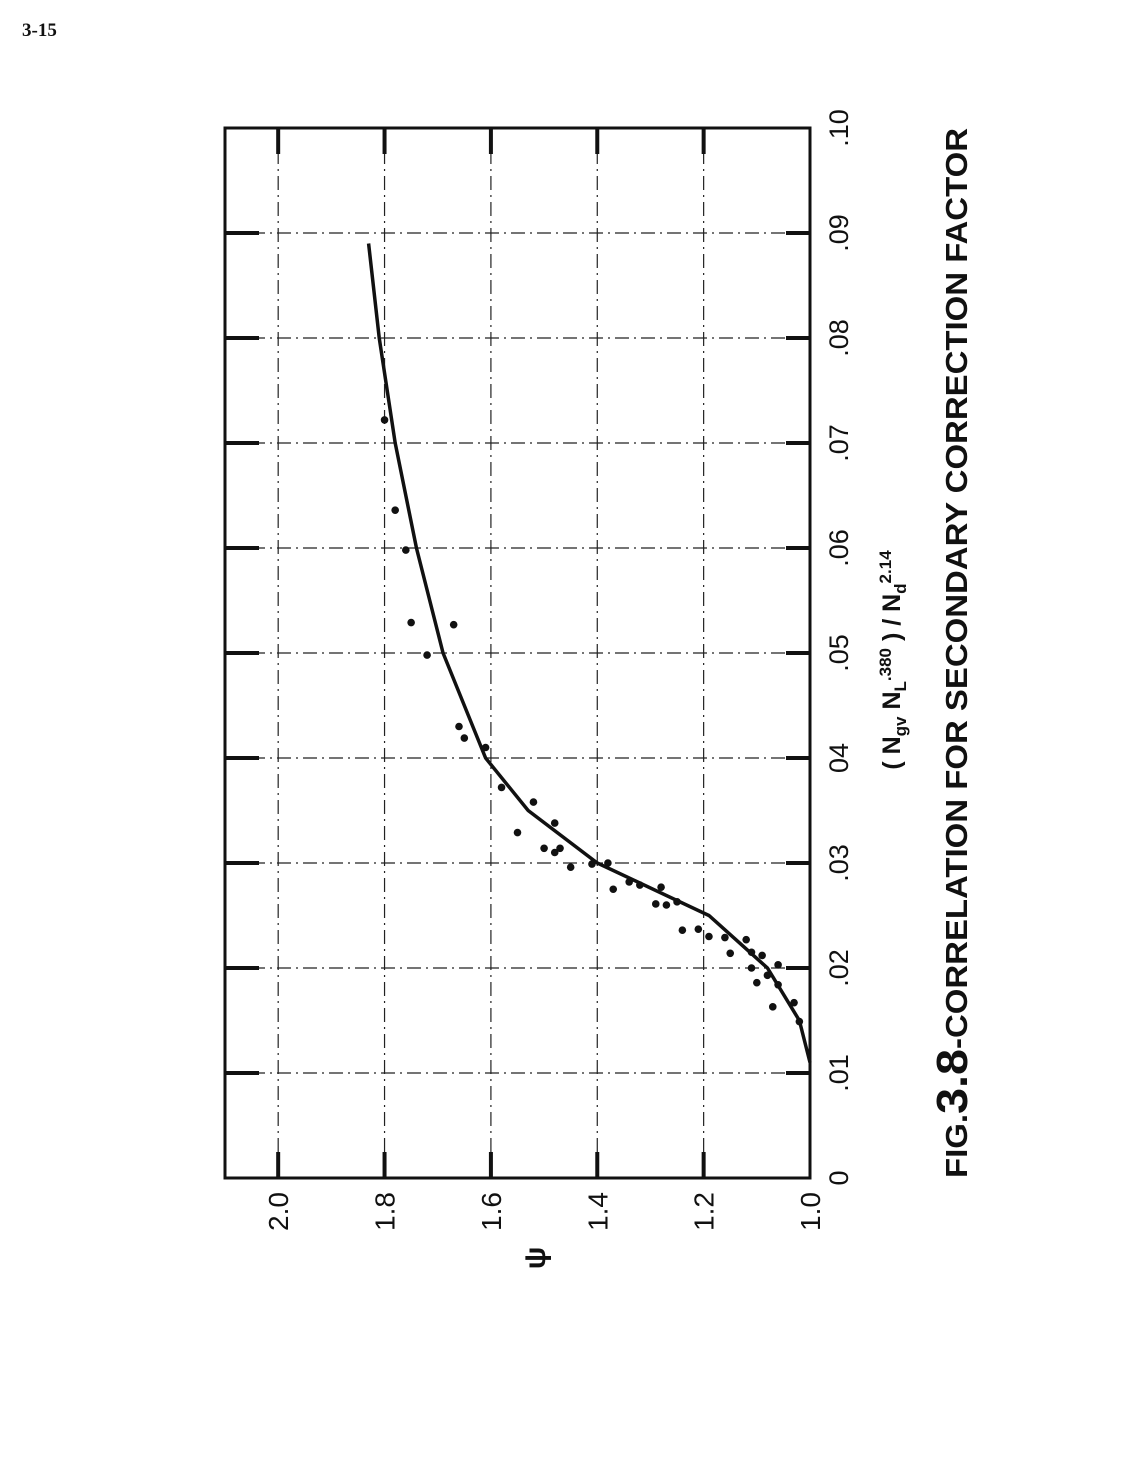  I want to click on y-tick-label: 1.8, so click(385, 1211).